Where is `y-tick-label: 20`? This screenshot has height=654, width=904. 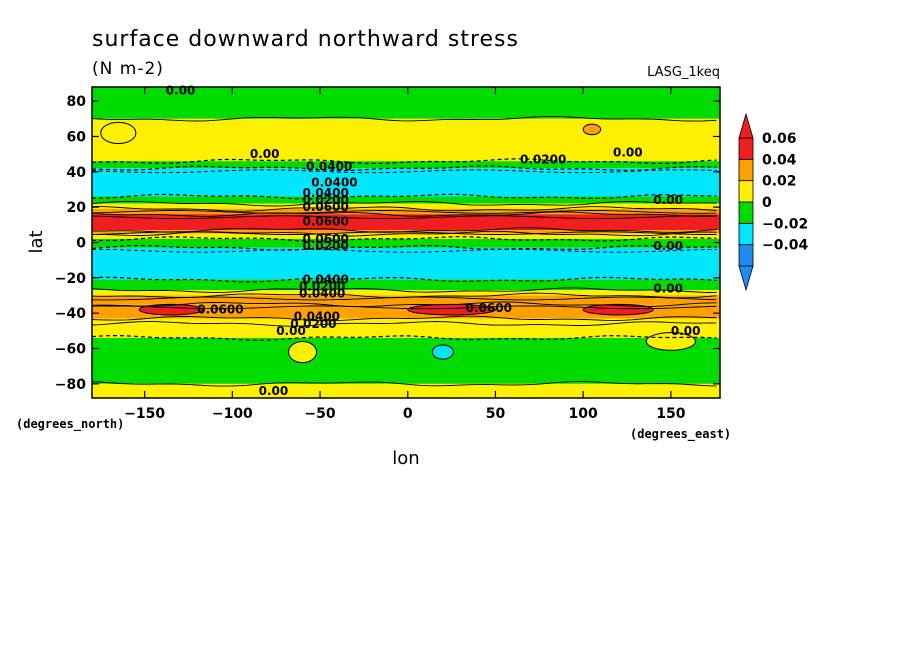 y-tick-label: 20 is located at coordinates (77, 208).